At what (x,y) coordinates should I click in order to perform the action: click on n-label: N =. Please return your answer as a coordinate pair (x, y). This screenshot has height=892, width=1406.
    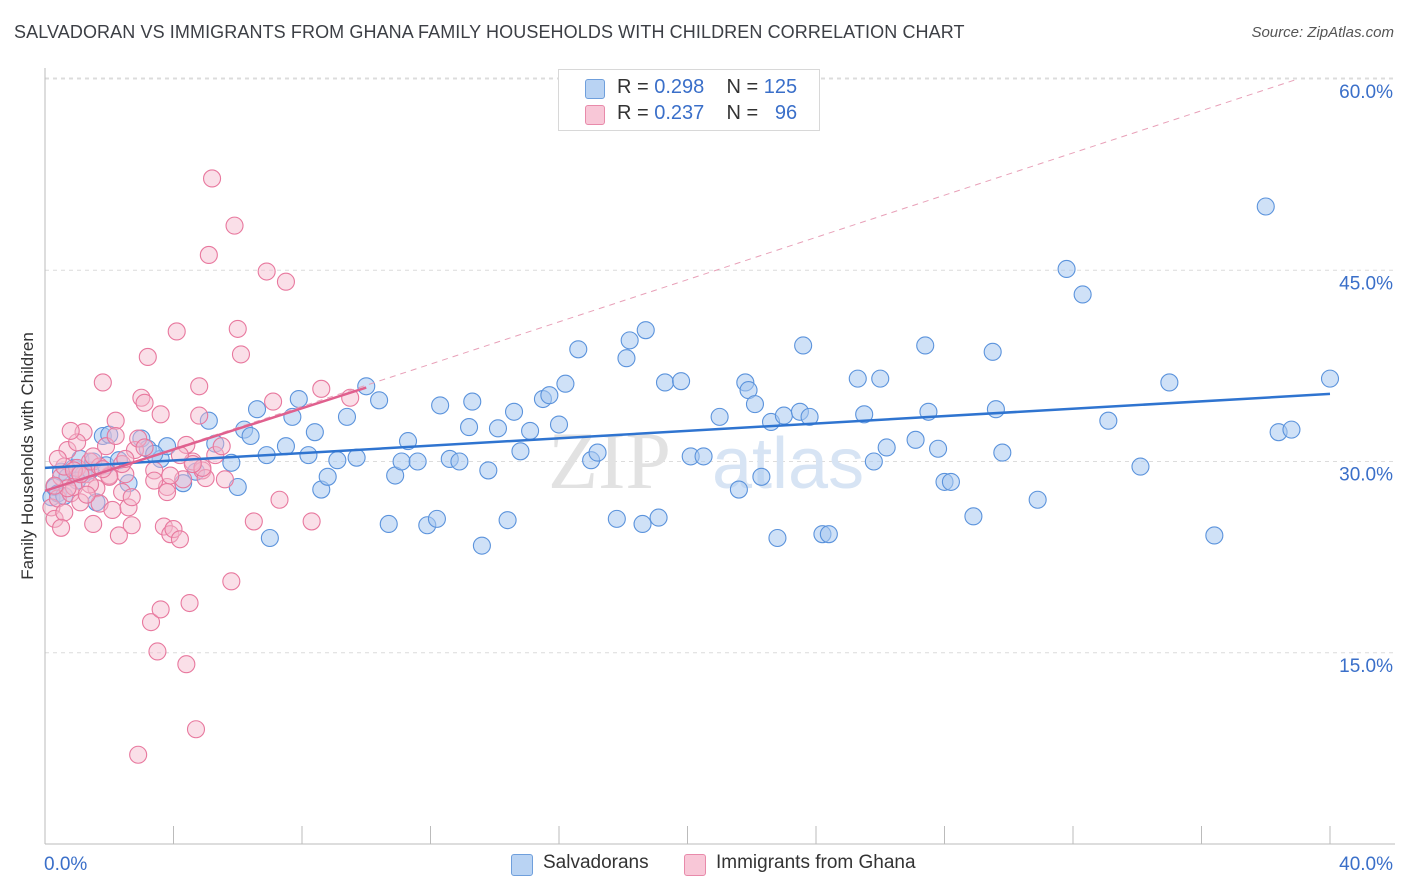
    Looking at the image, I should click on (742, 113).